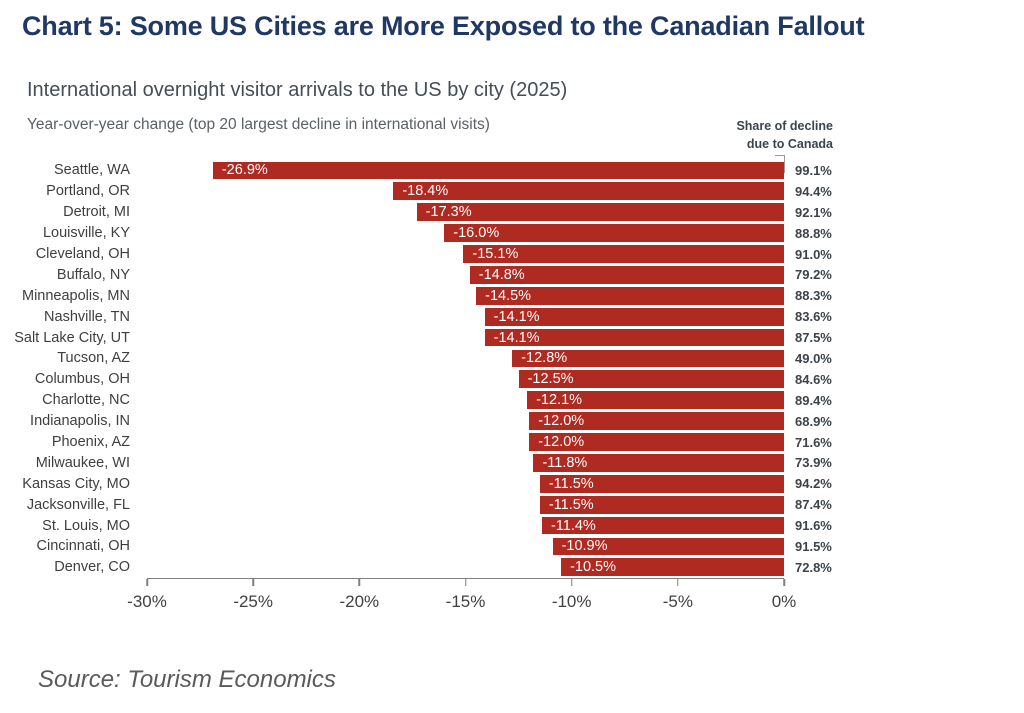  Describe the element at coordinates (244, 170) in the screenshot. I see `bar-value-label: -26.9%` at that location.